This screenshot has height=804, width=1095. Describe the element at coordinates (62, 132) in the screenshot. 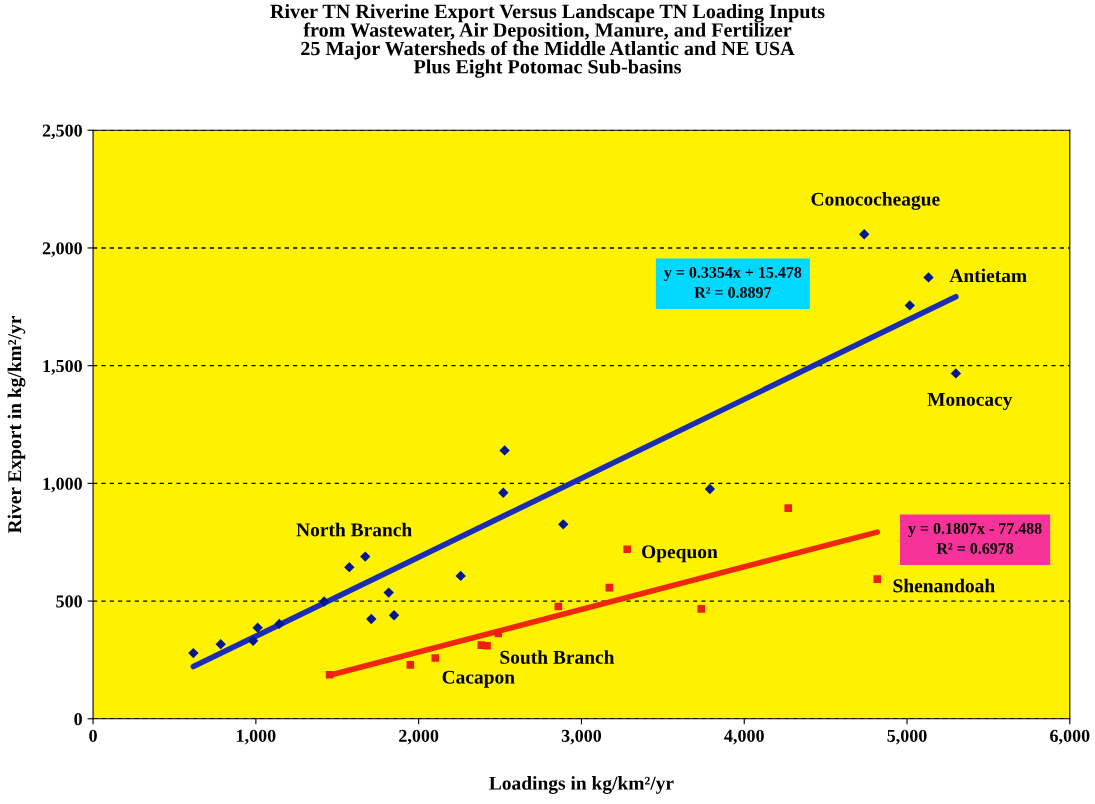

I see `y-tick-label: 2,500` at that location.